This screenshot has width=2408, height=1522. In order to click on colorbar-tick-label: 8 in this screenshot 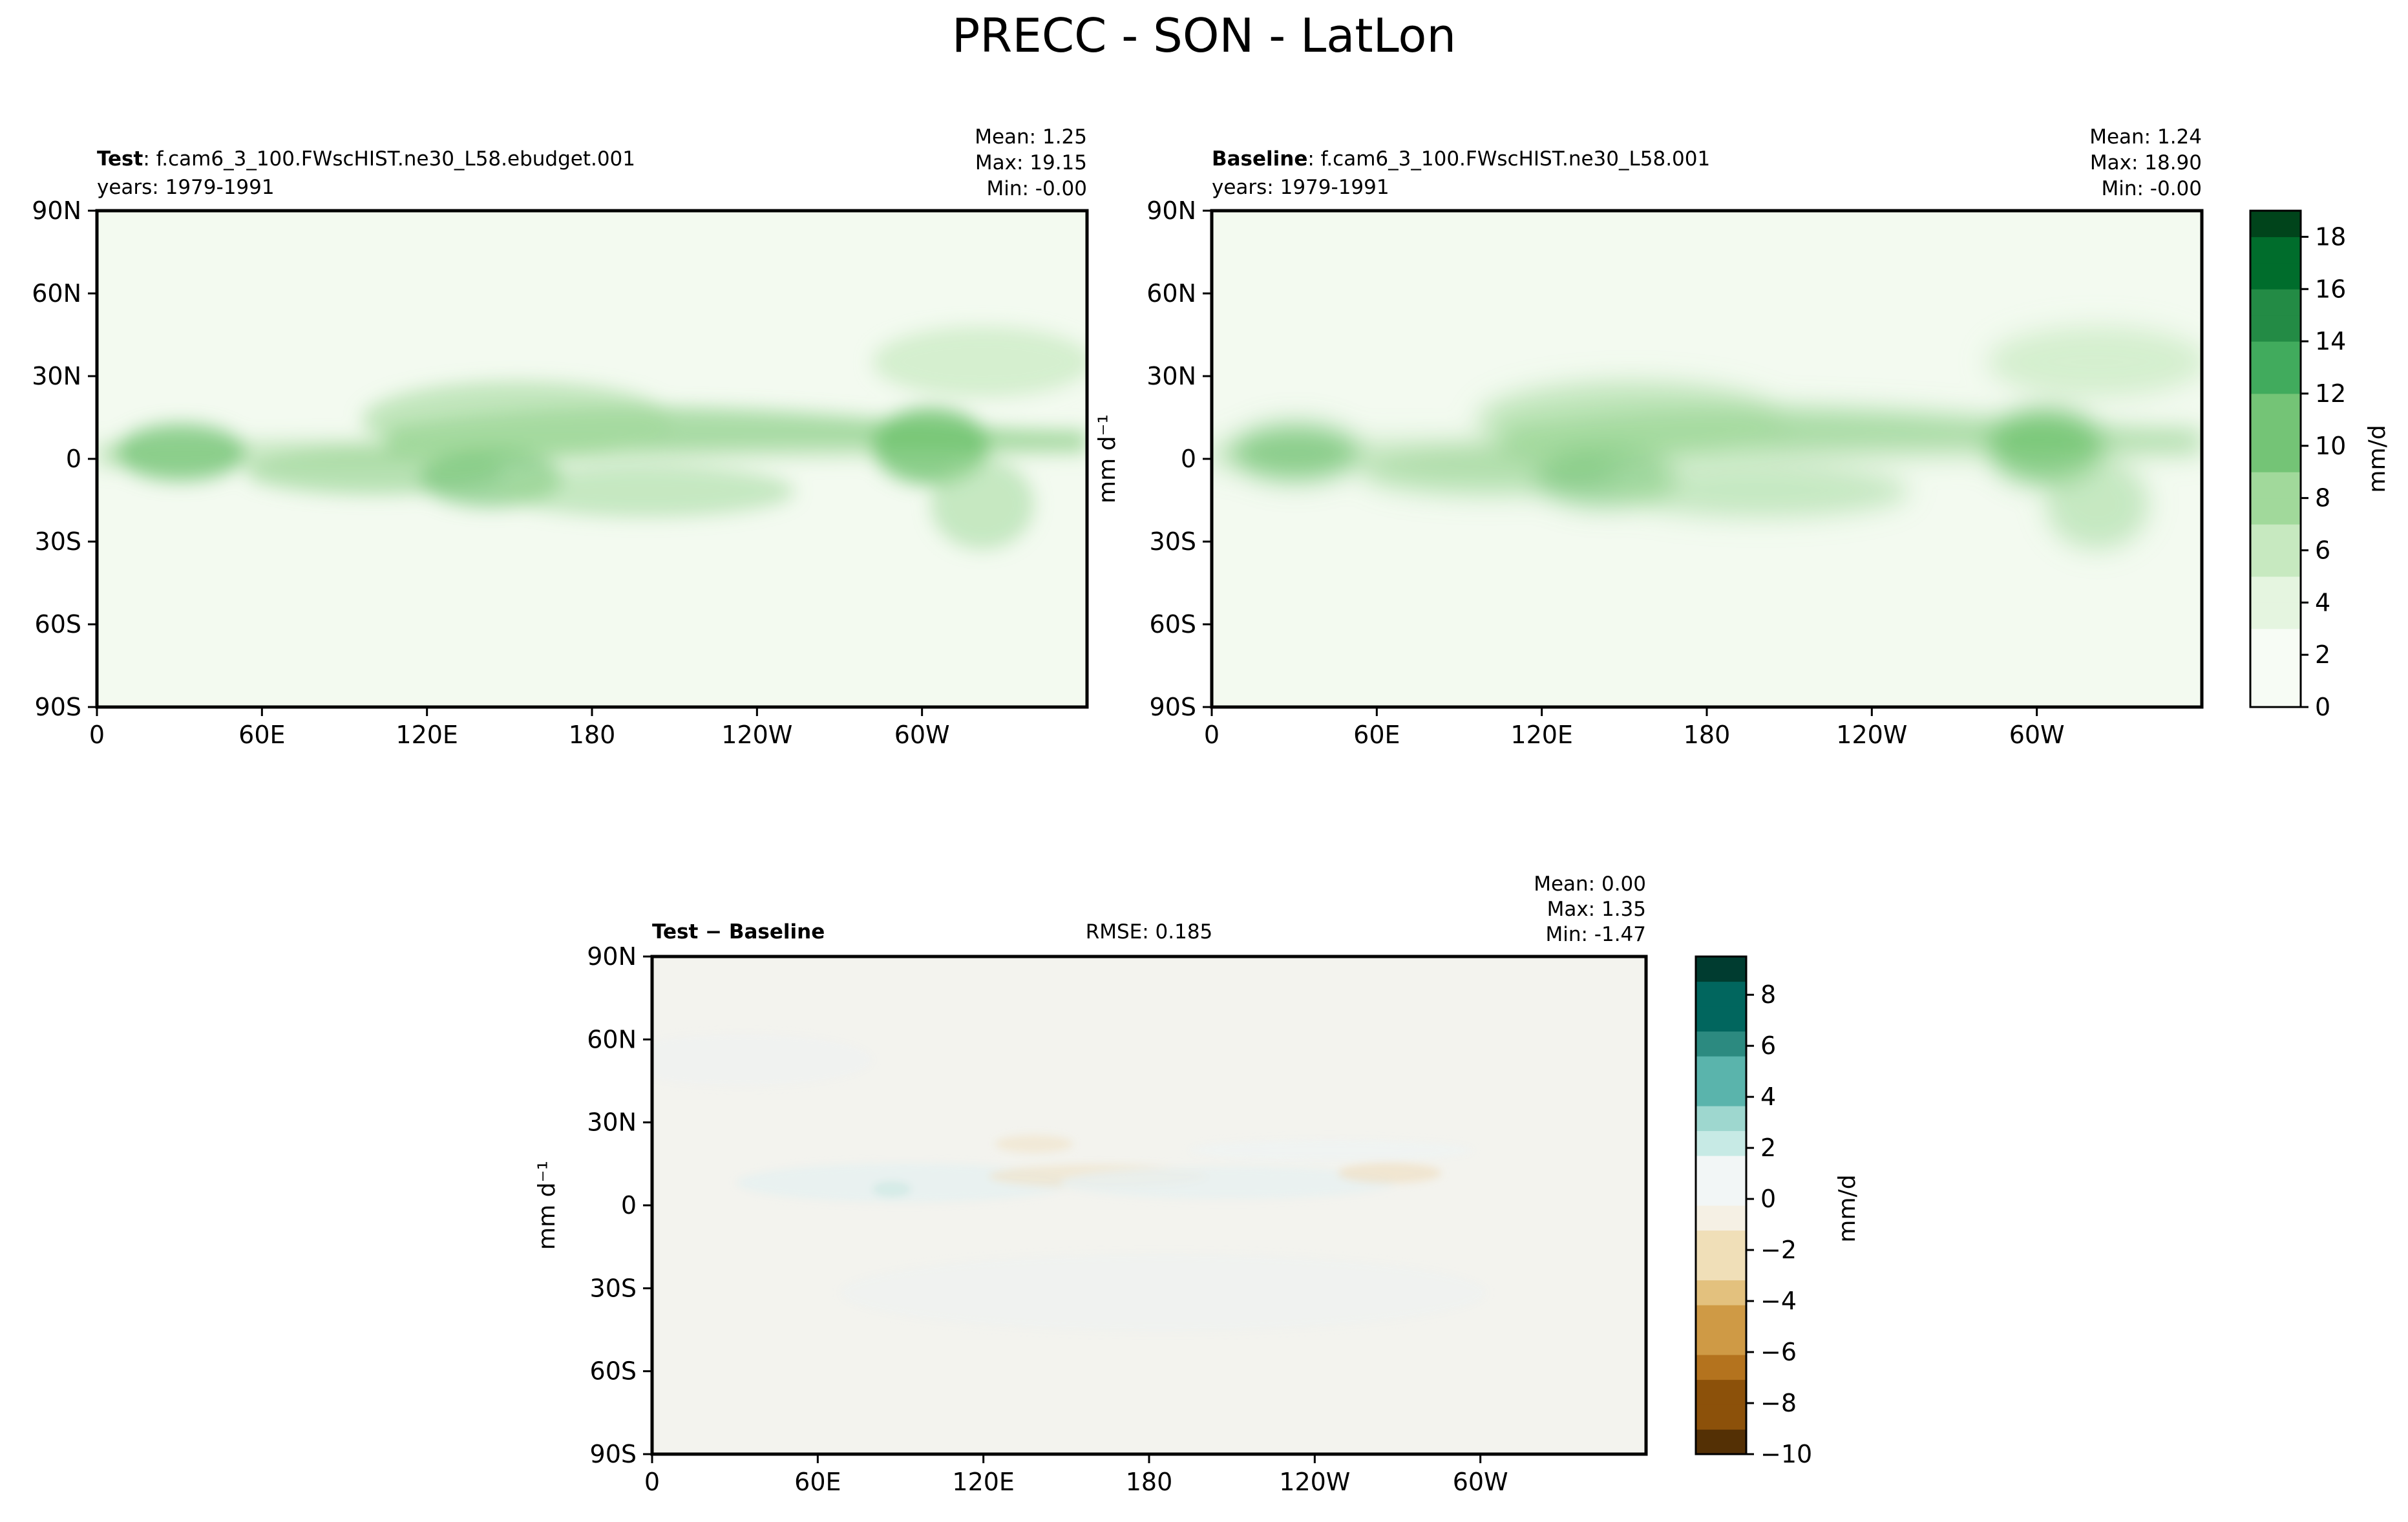, I will do `click(1768, 994)`.